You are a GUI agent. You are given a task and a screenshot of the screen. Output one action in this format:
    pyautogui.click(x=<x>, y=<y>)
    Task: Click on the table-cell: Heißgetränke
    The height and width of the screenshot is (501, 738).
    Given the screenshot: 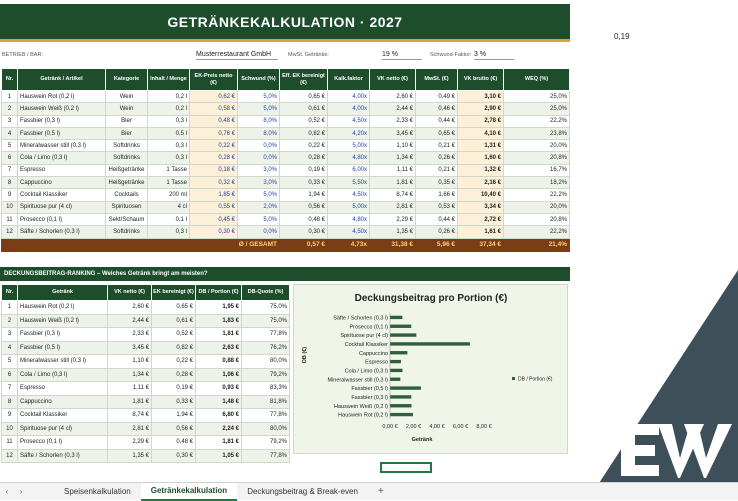 What is the action you would take?
    pyautogui.click(x=126, y=183)
    